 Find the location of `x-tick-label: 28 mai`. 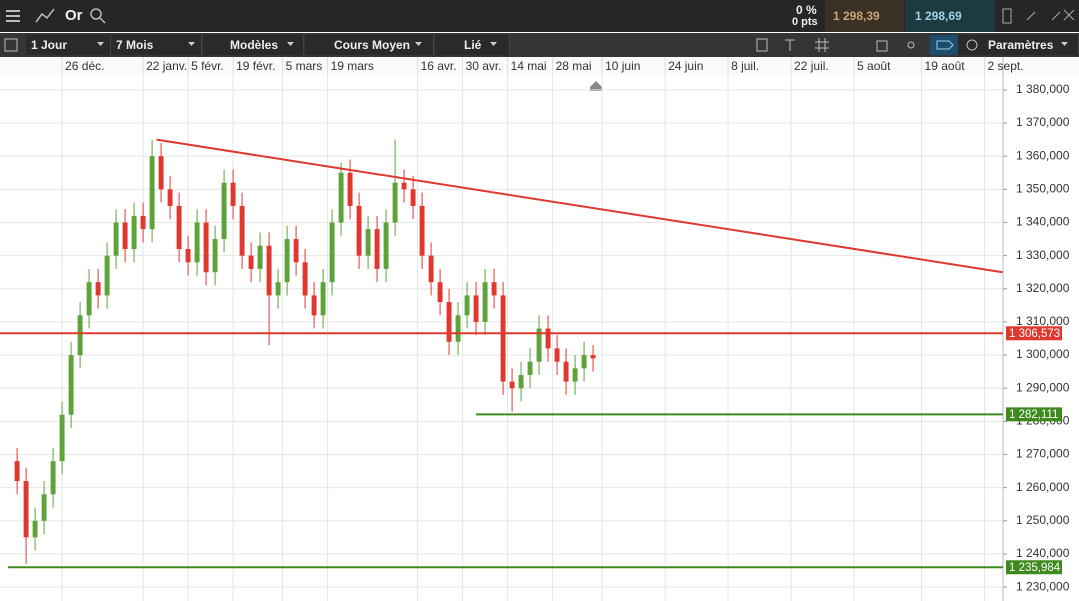

x-tick-label: 28 mai is located at coordinates (574, 66).